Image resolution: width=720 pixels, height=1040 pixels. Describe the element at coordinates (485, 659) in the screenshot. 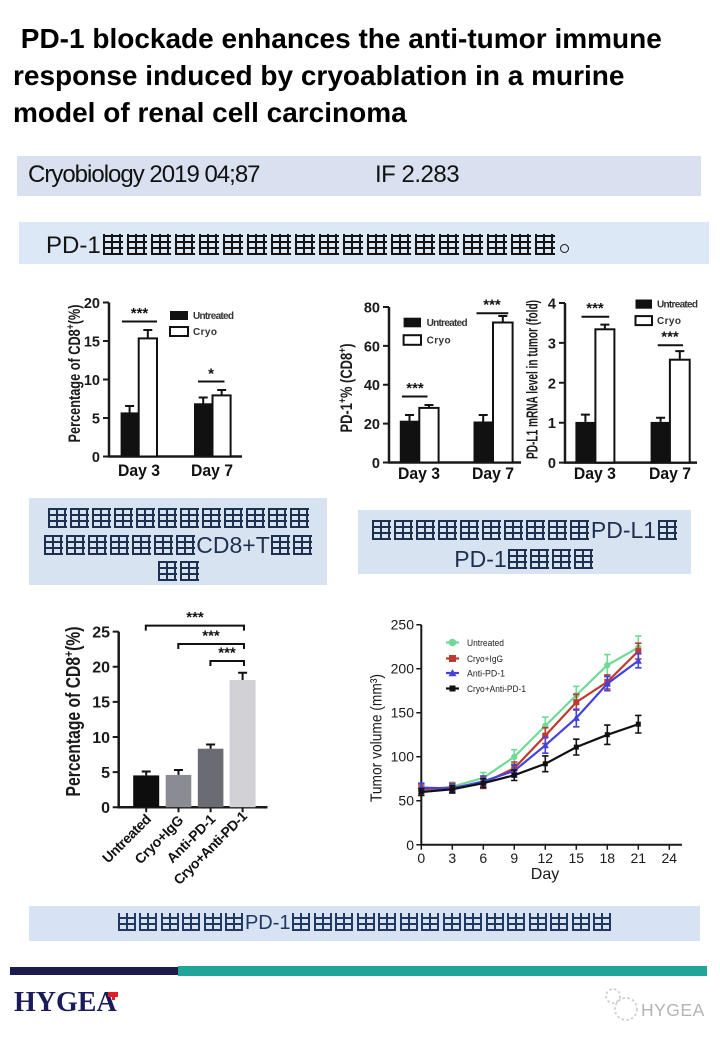

I see `svg-text: Cryo+IgG` at that location.